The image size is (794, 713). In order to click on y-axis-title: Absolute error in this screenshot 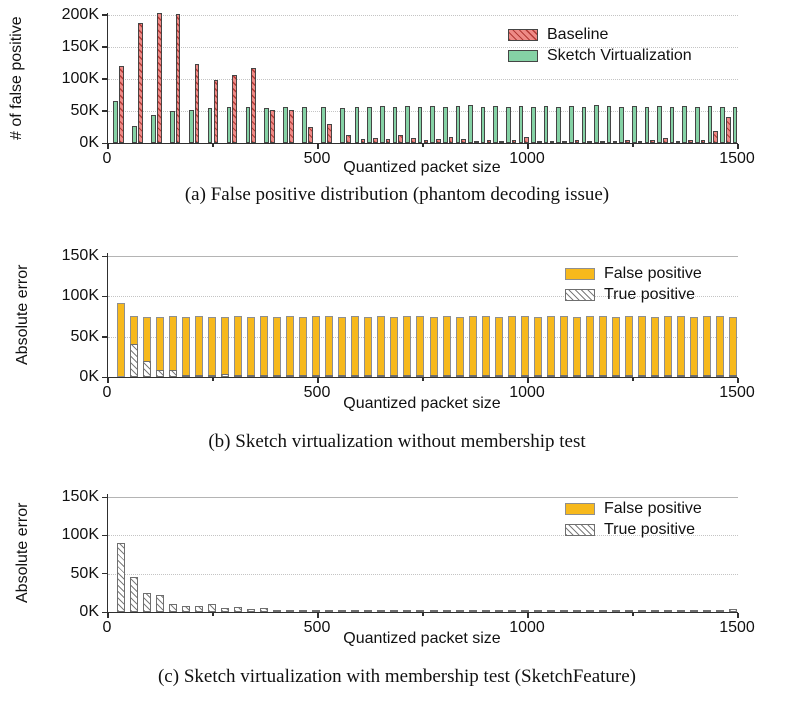, I will do `click(22, 315)`.